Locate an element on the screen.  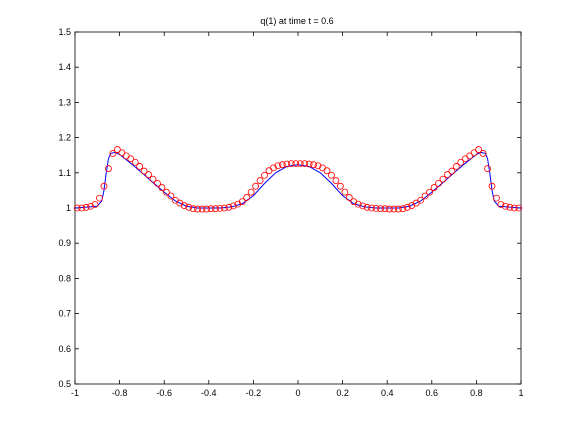
x-tick-labels: -1 -0.8 -0.6 -0.4 -0.2 0 0.2 0.4 0.6 0.8 1 is located at coordinates (297, 393).